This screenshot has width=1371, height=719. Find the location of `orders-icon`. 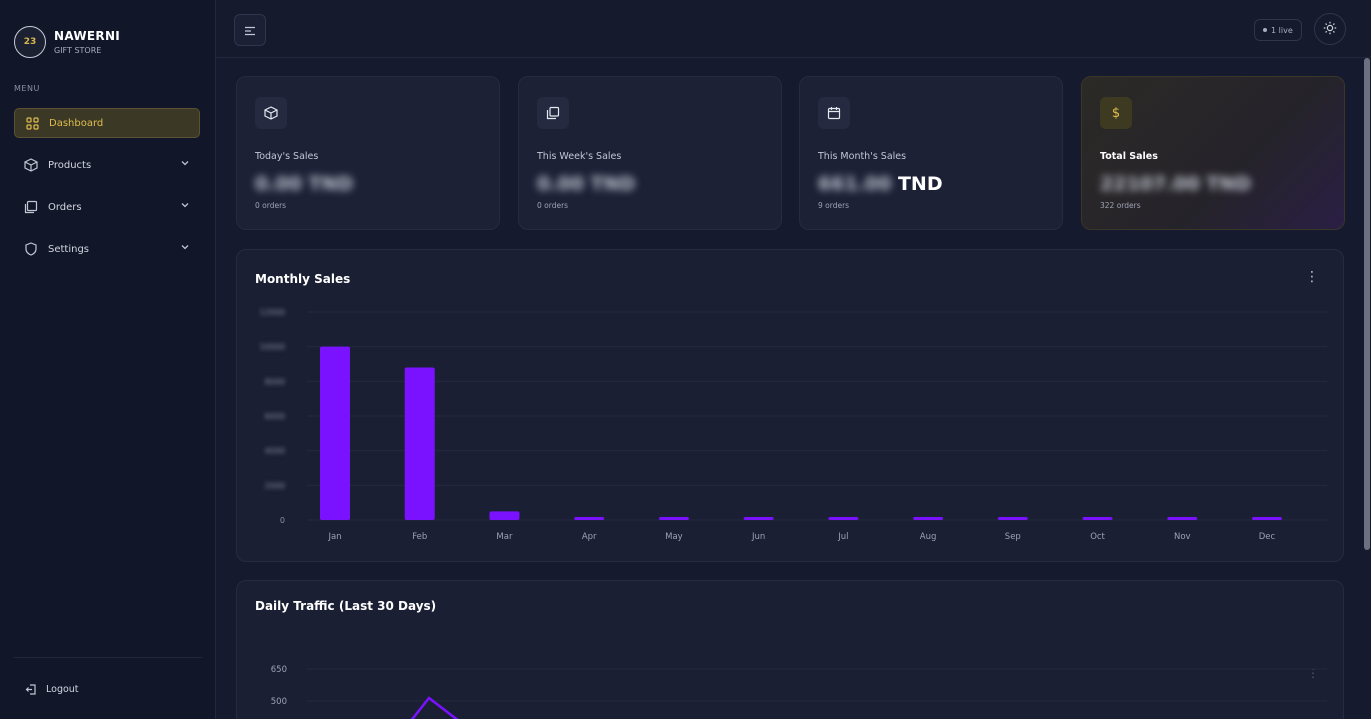

orders-icon is located at coordinates (31, 207).